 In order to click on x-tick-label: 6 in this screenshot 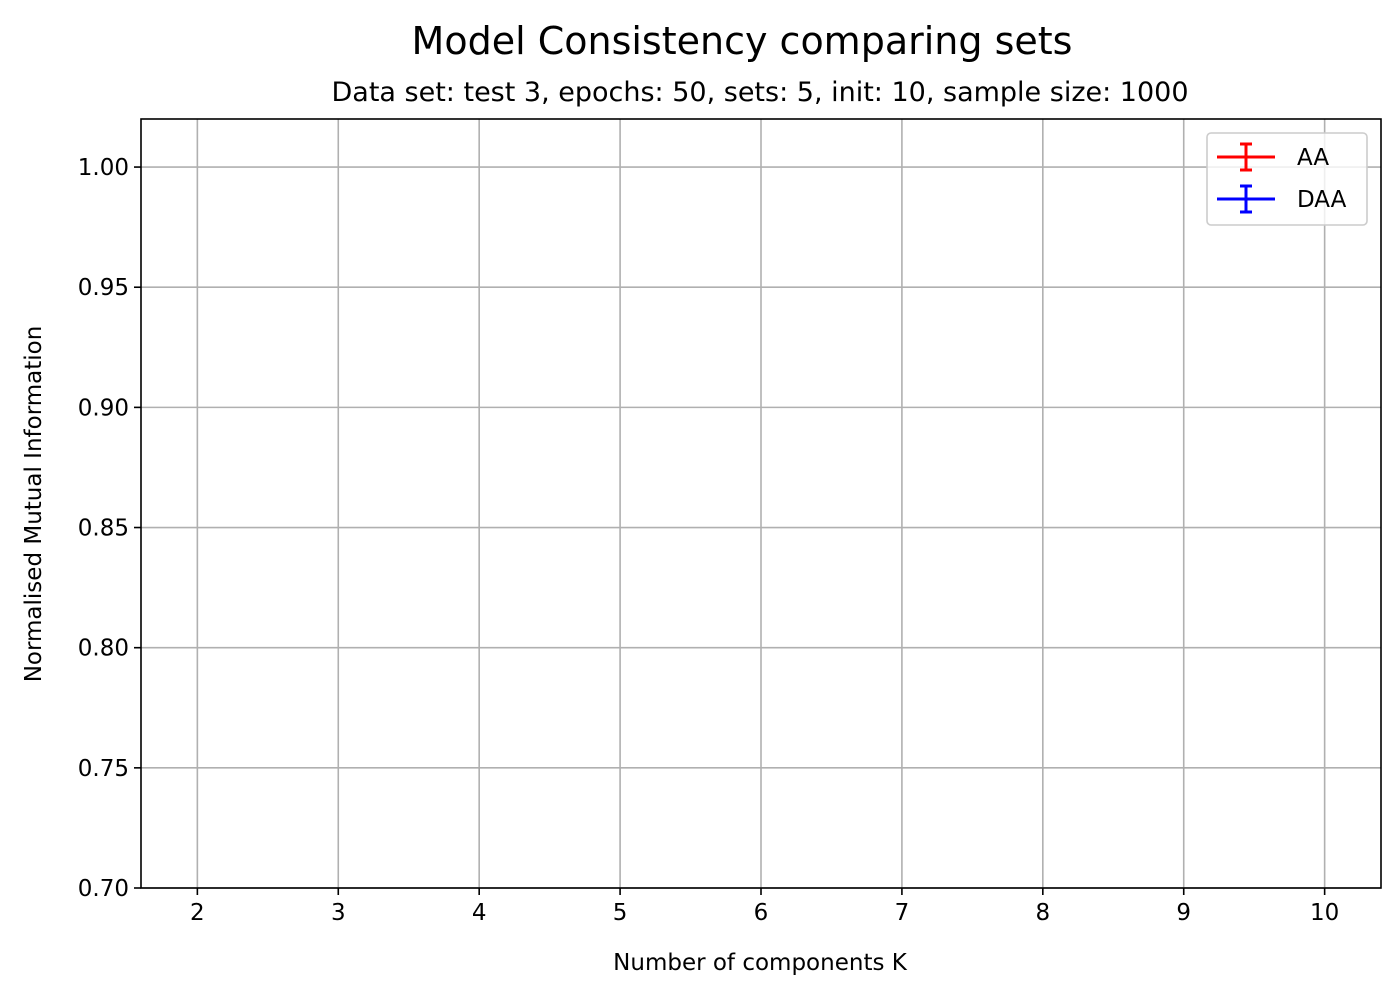, I will do `click(761, 913)`.